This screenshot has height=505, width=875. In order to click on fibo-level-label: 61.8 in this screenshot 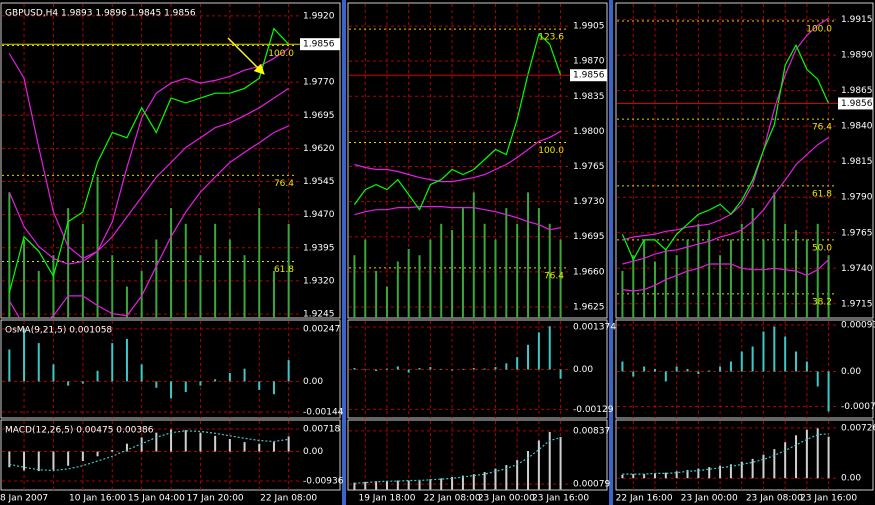, I will do `click(822, 194)`.